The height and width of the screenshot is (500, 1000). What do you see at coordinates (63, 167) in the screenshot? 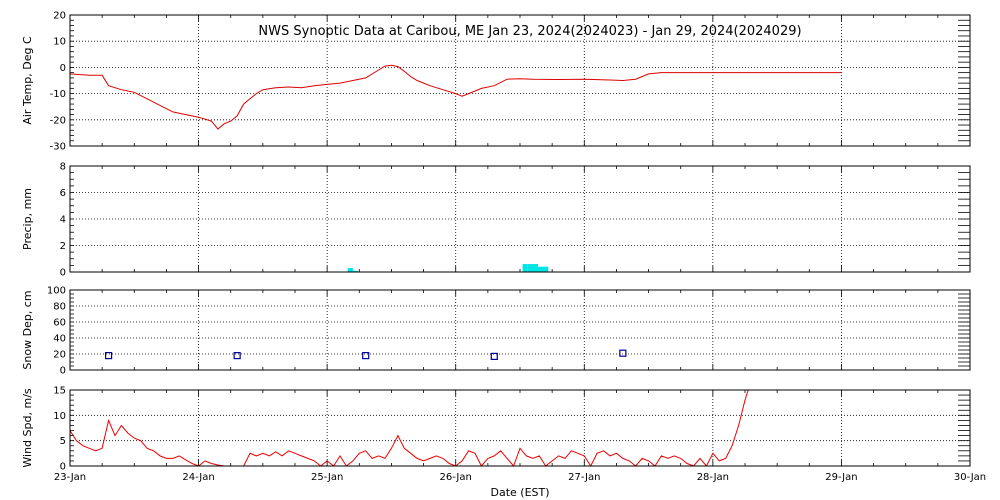
I see `y-tick-label: 8` at bounding box center [63, 167].